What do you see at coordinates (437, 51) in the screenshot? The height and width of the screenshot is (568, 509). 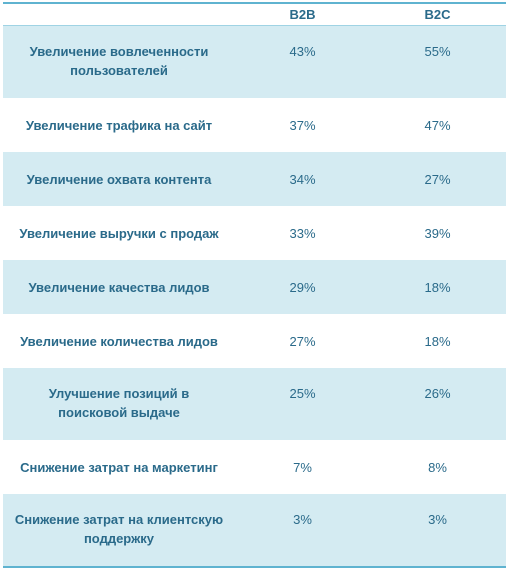 I see `row-b2c-value: 55%` at bounding box center [437, 51].